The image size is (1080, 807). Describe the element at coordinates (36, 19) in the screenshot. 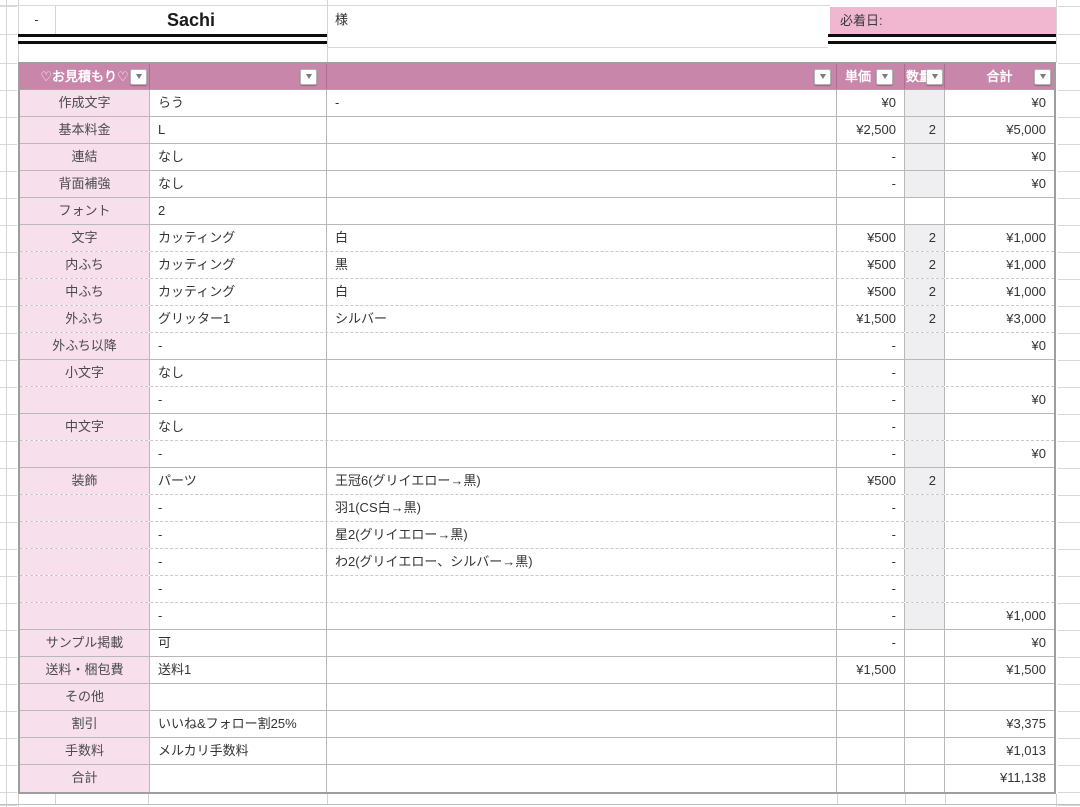

I see `top-dash-cell: -` at that location.